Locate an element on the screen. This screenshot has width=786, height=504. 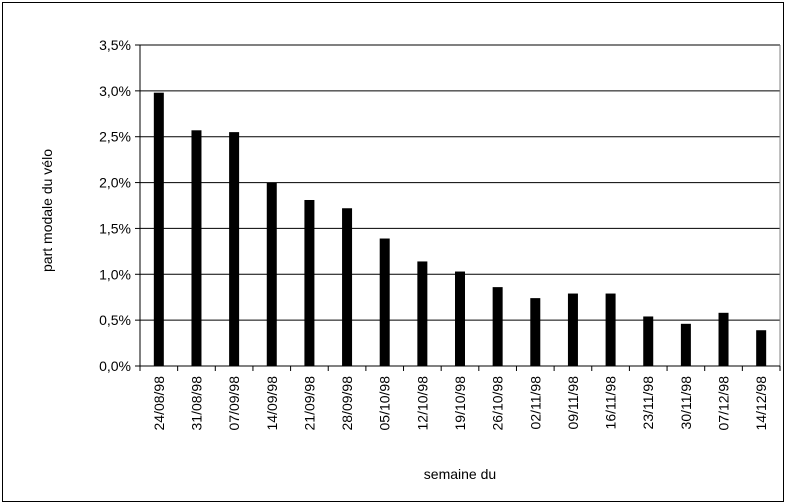
x-tick-label: 26/10/98 is located at coordinates (498, 403).